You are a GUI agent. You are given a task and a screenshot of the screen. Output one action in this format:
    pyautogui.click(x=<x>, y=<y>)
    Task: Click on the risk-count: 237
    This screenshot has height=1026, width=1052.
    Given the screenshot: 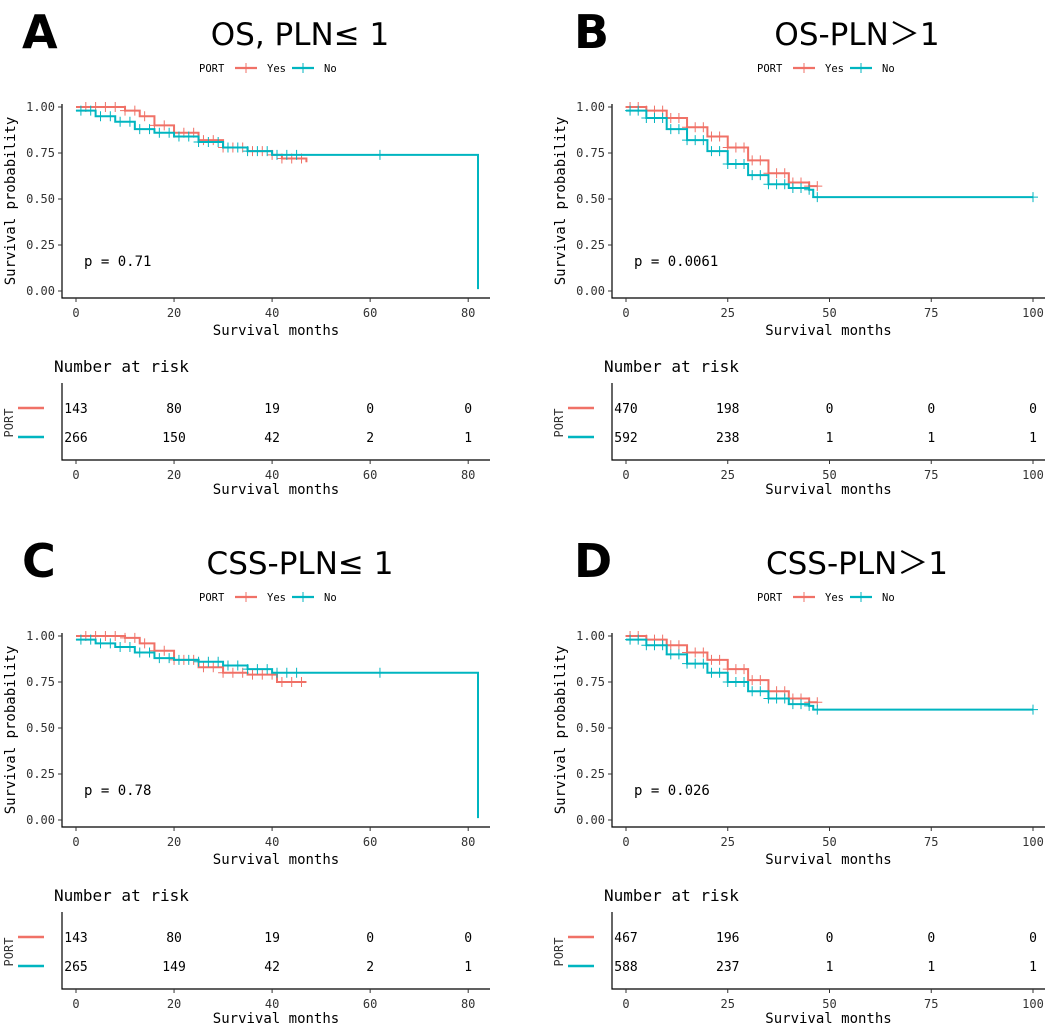 What is the action you would take?
    pyautogui.click(x=727, y=967)
    